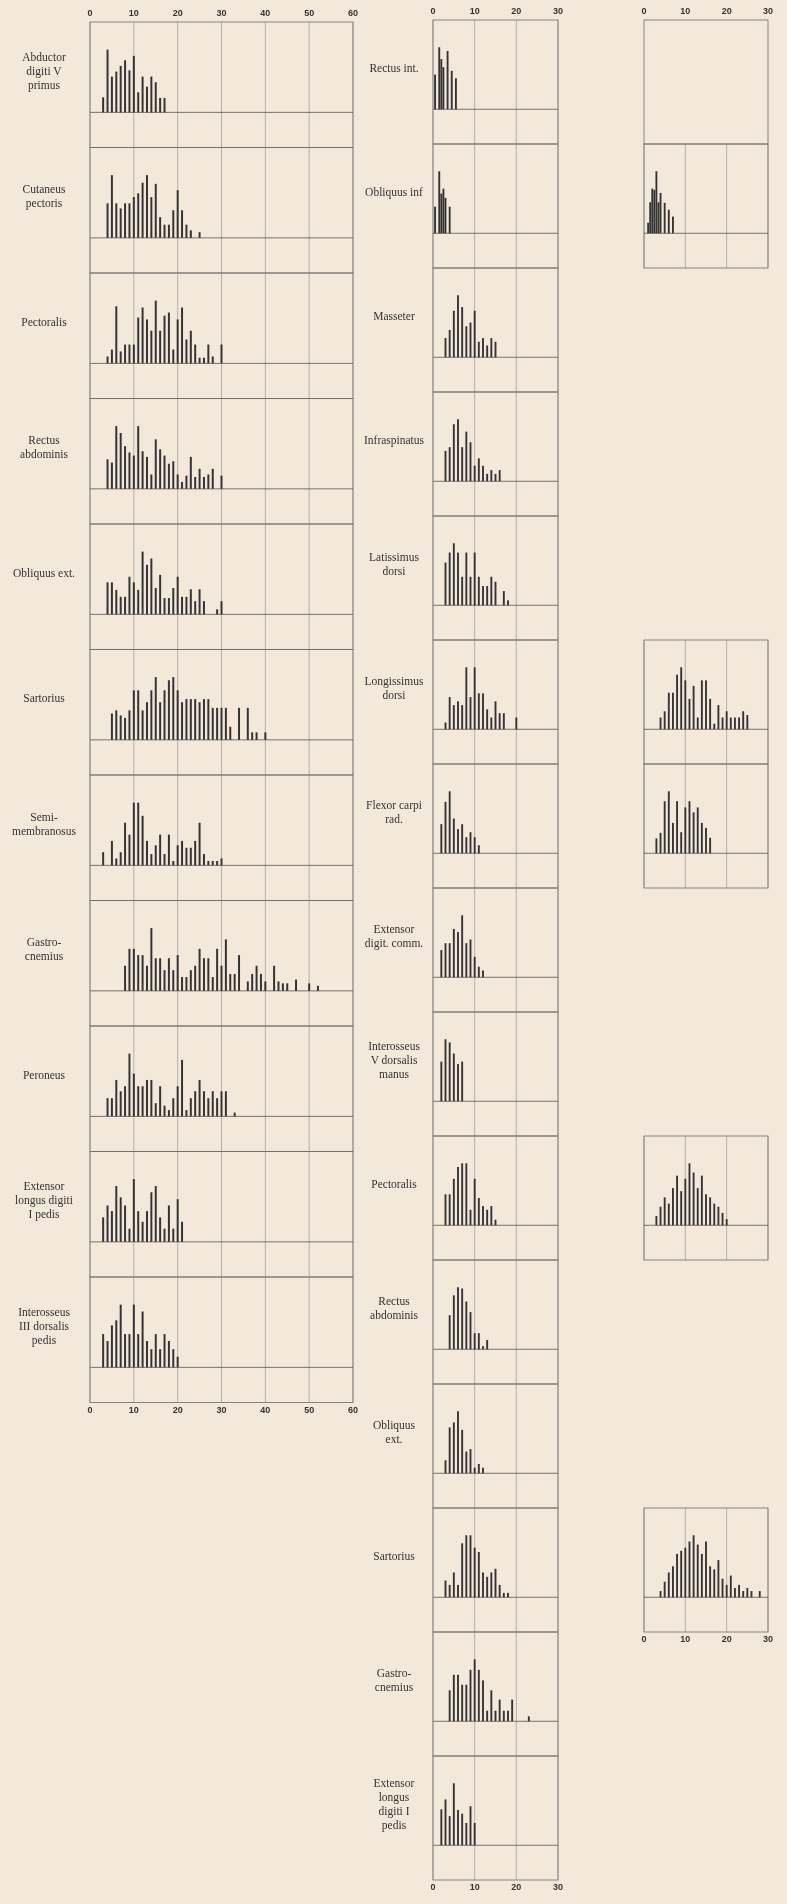  Describe the element at coordinates (394, 1060) in the screenshot. I see `text: Interosseus V dorsalis manus` at that location.